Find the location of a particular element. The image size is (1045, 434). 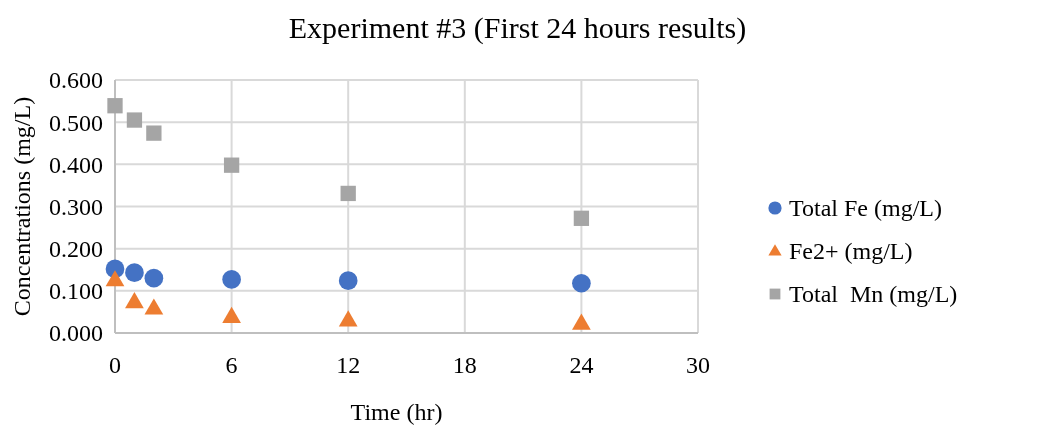

x-tick-label: 24 is located at coordinates (581, 365).